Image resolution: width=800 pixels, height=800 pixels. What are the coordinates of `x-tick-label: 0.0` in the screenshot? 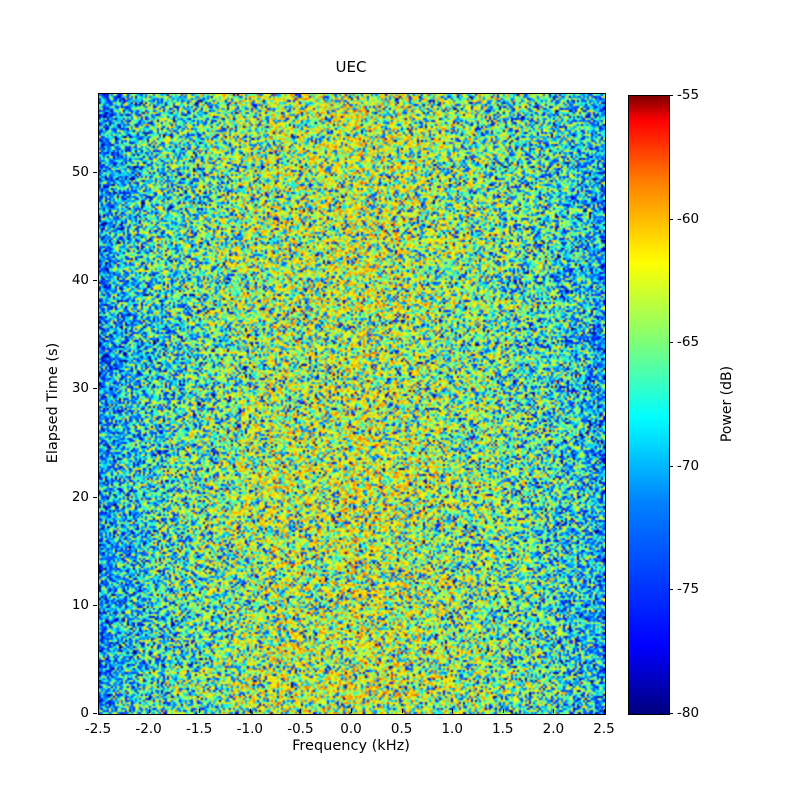 It's located at (351, 729).